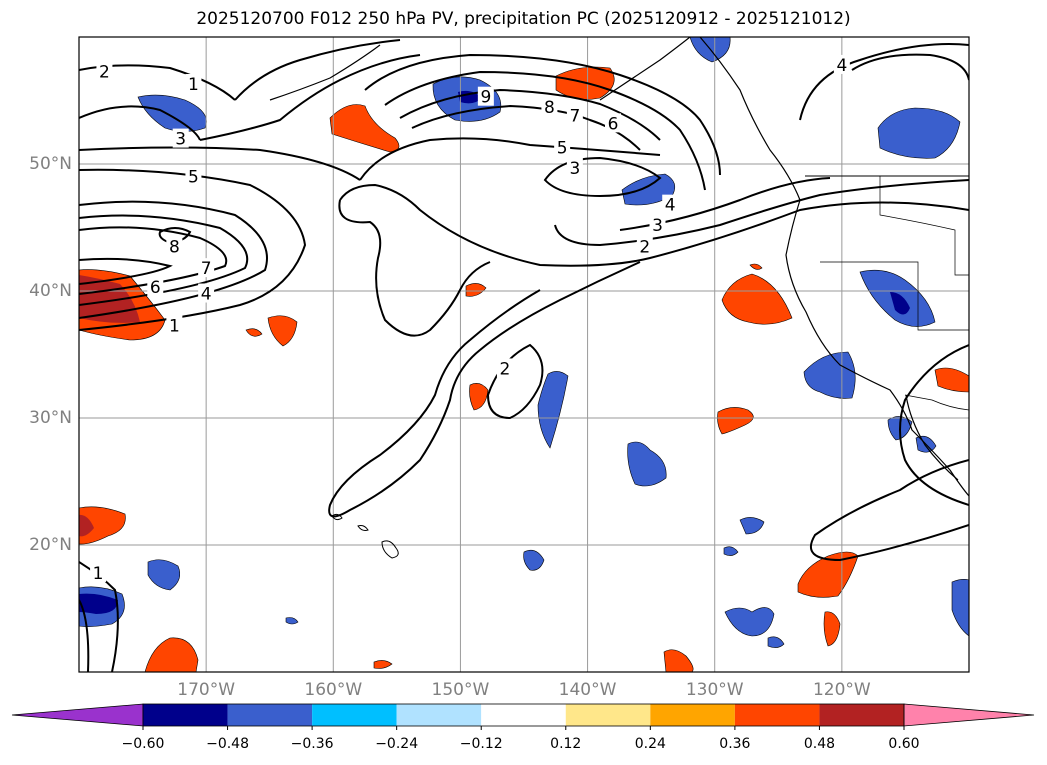 The width and height of the screenshot is (1047, 765). Describe the element at coordinates (206, 690) in the screenshot. I see `longitude-label: 170°W` at that location.